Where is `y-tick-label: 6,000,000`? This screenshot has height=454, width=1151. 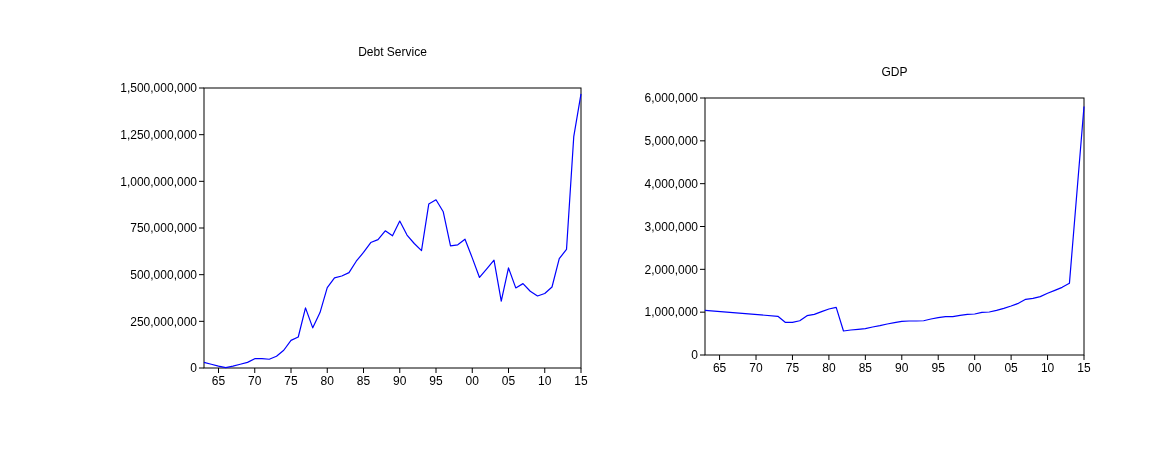 y-tick-label: 6,000,000 is located at coordinates (671, 98).